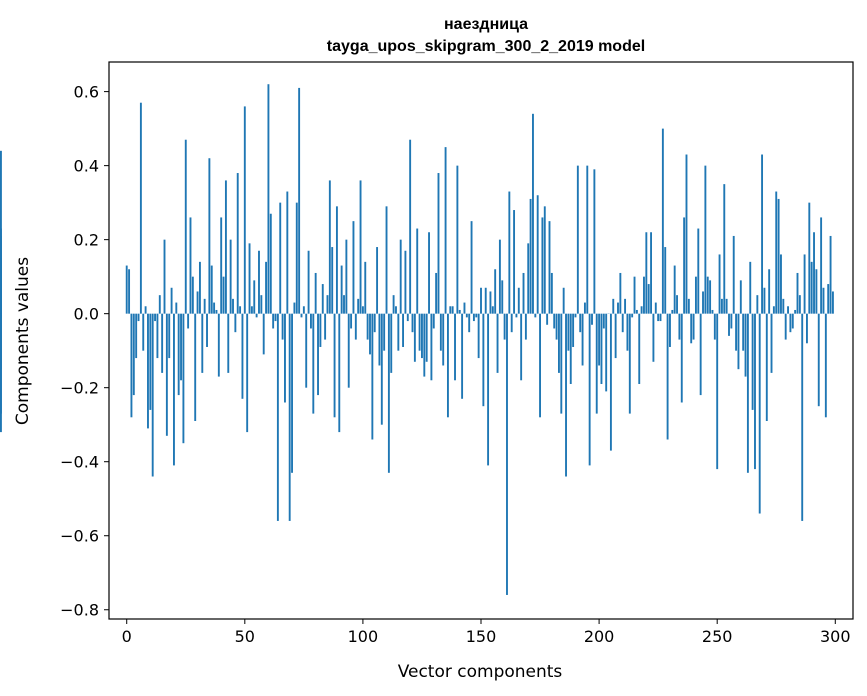 The image size is (867, 696). I want to click on y-tick-label-0: −0.8, so click(79, 610).